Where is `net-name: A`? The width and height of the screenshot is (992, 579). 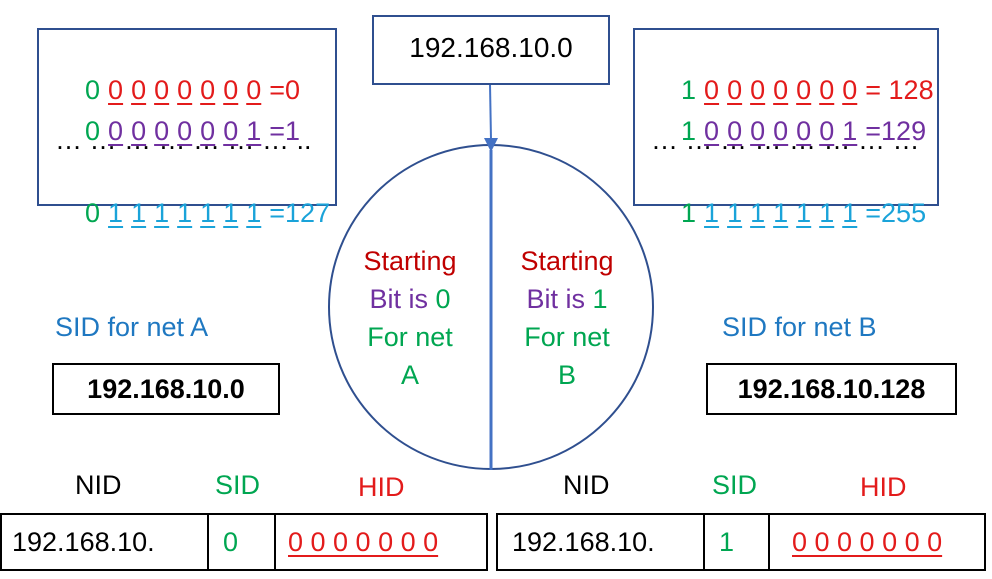
net-name: A is located at coordinates (409, 375).